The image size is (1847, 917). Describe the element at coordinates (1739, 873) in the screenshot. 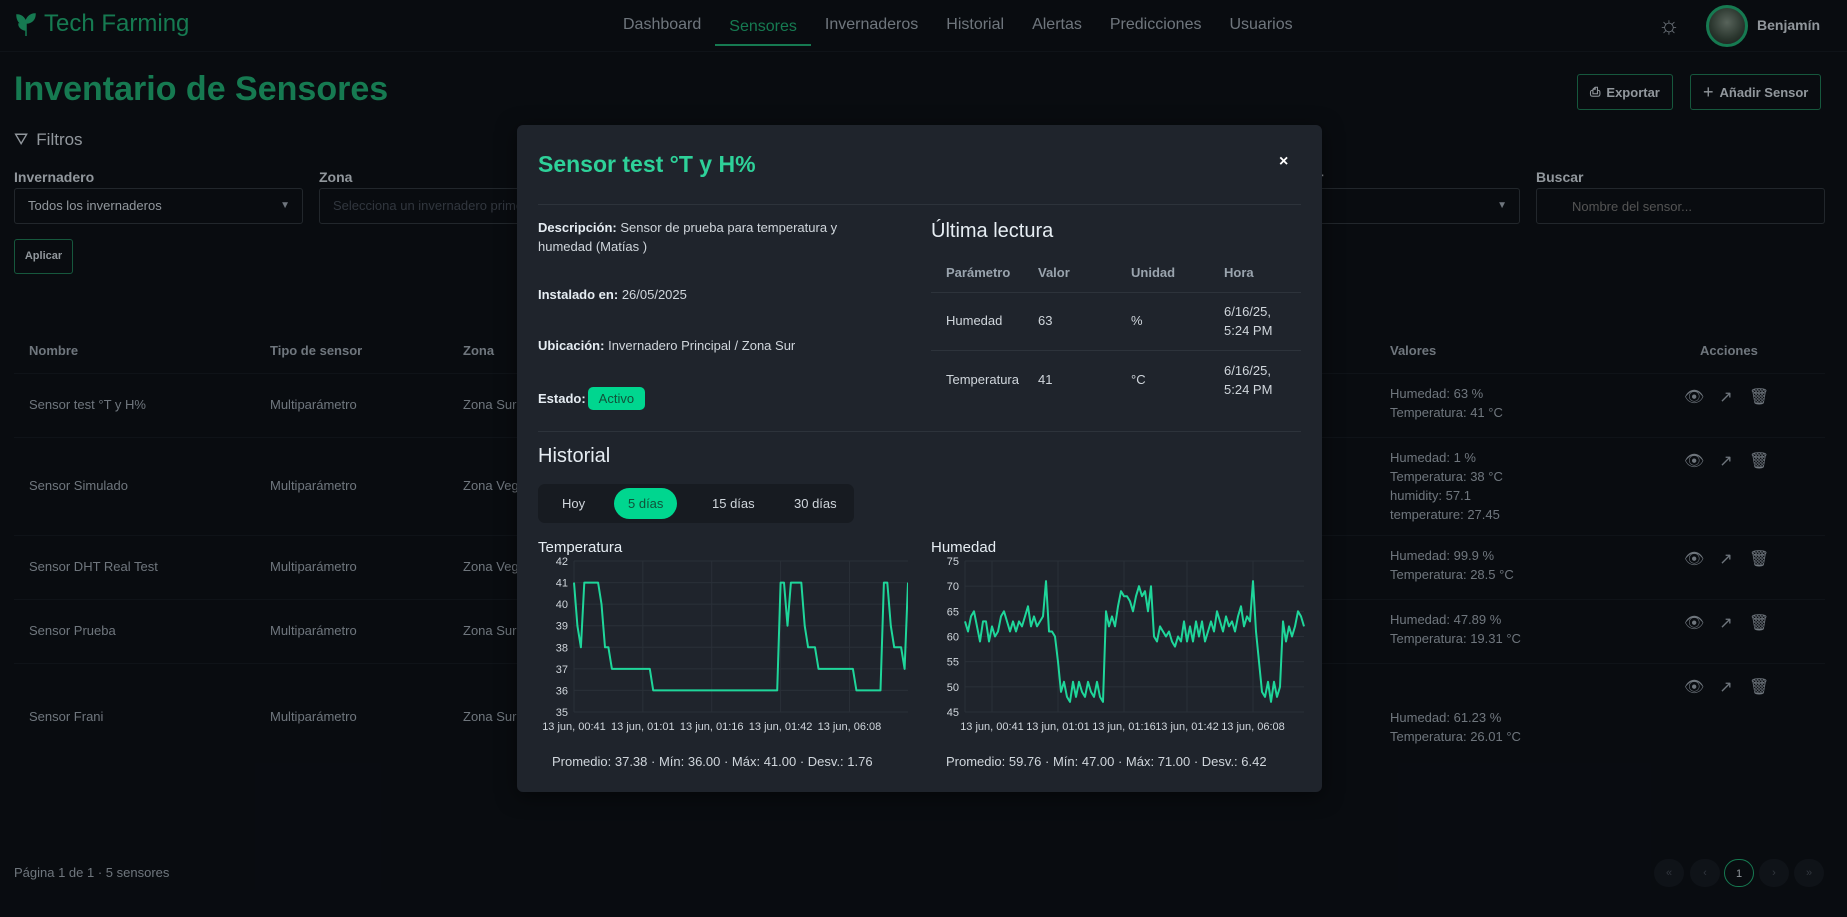

I see `page-1-button: 1` at that location.